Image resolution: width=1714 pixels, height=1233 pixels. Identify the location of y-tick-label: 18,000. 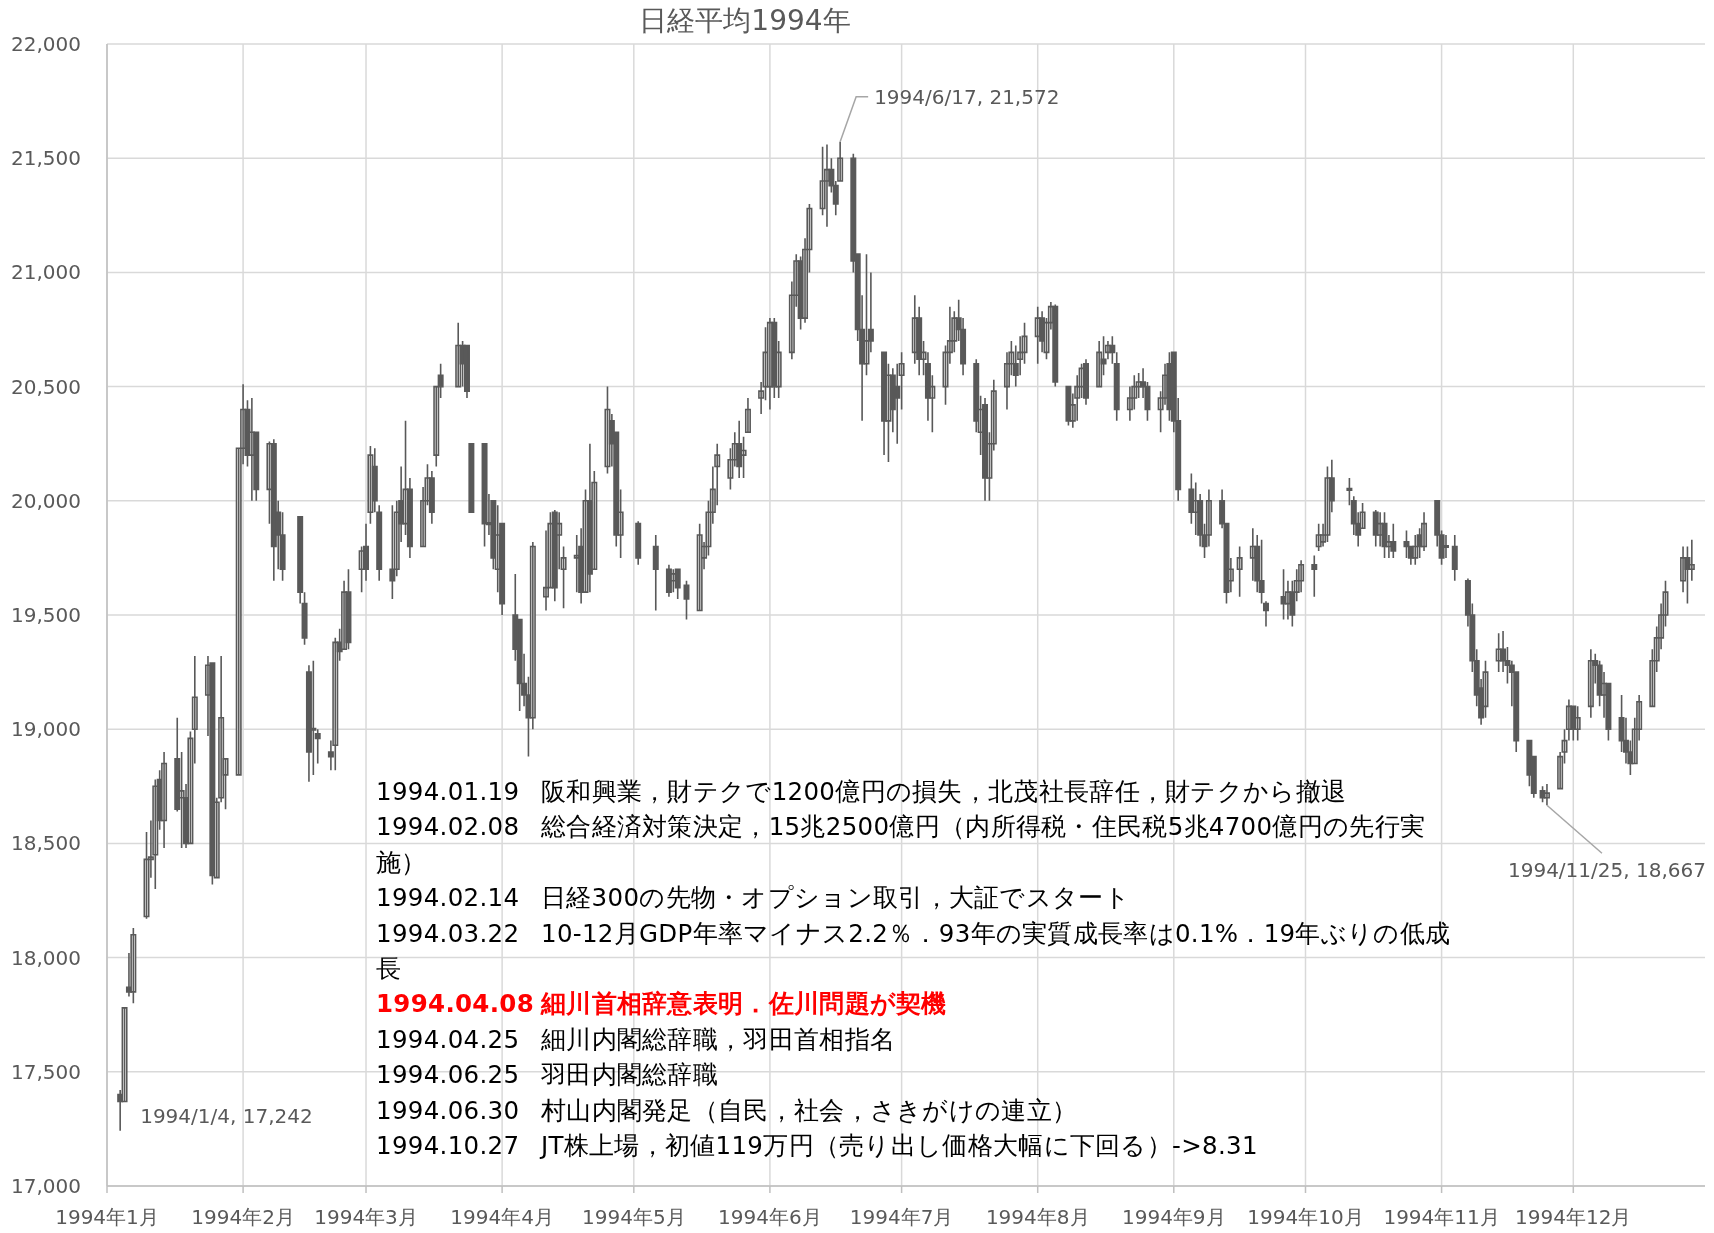
(46, 957).